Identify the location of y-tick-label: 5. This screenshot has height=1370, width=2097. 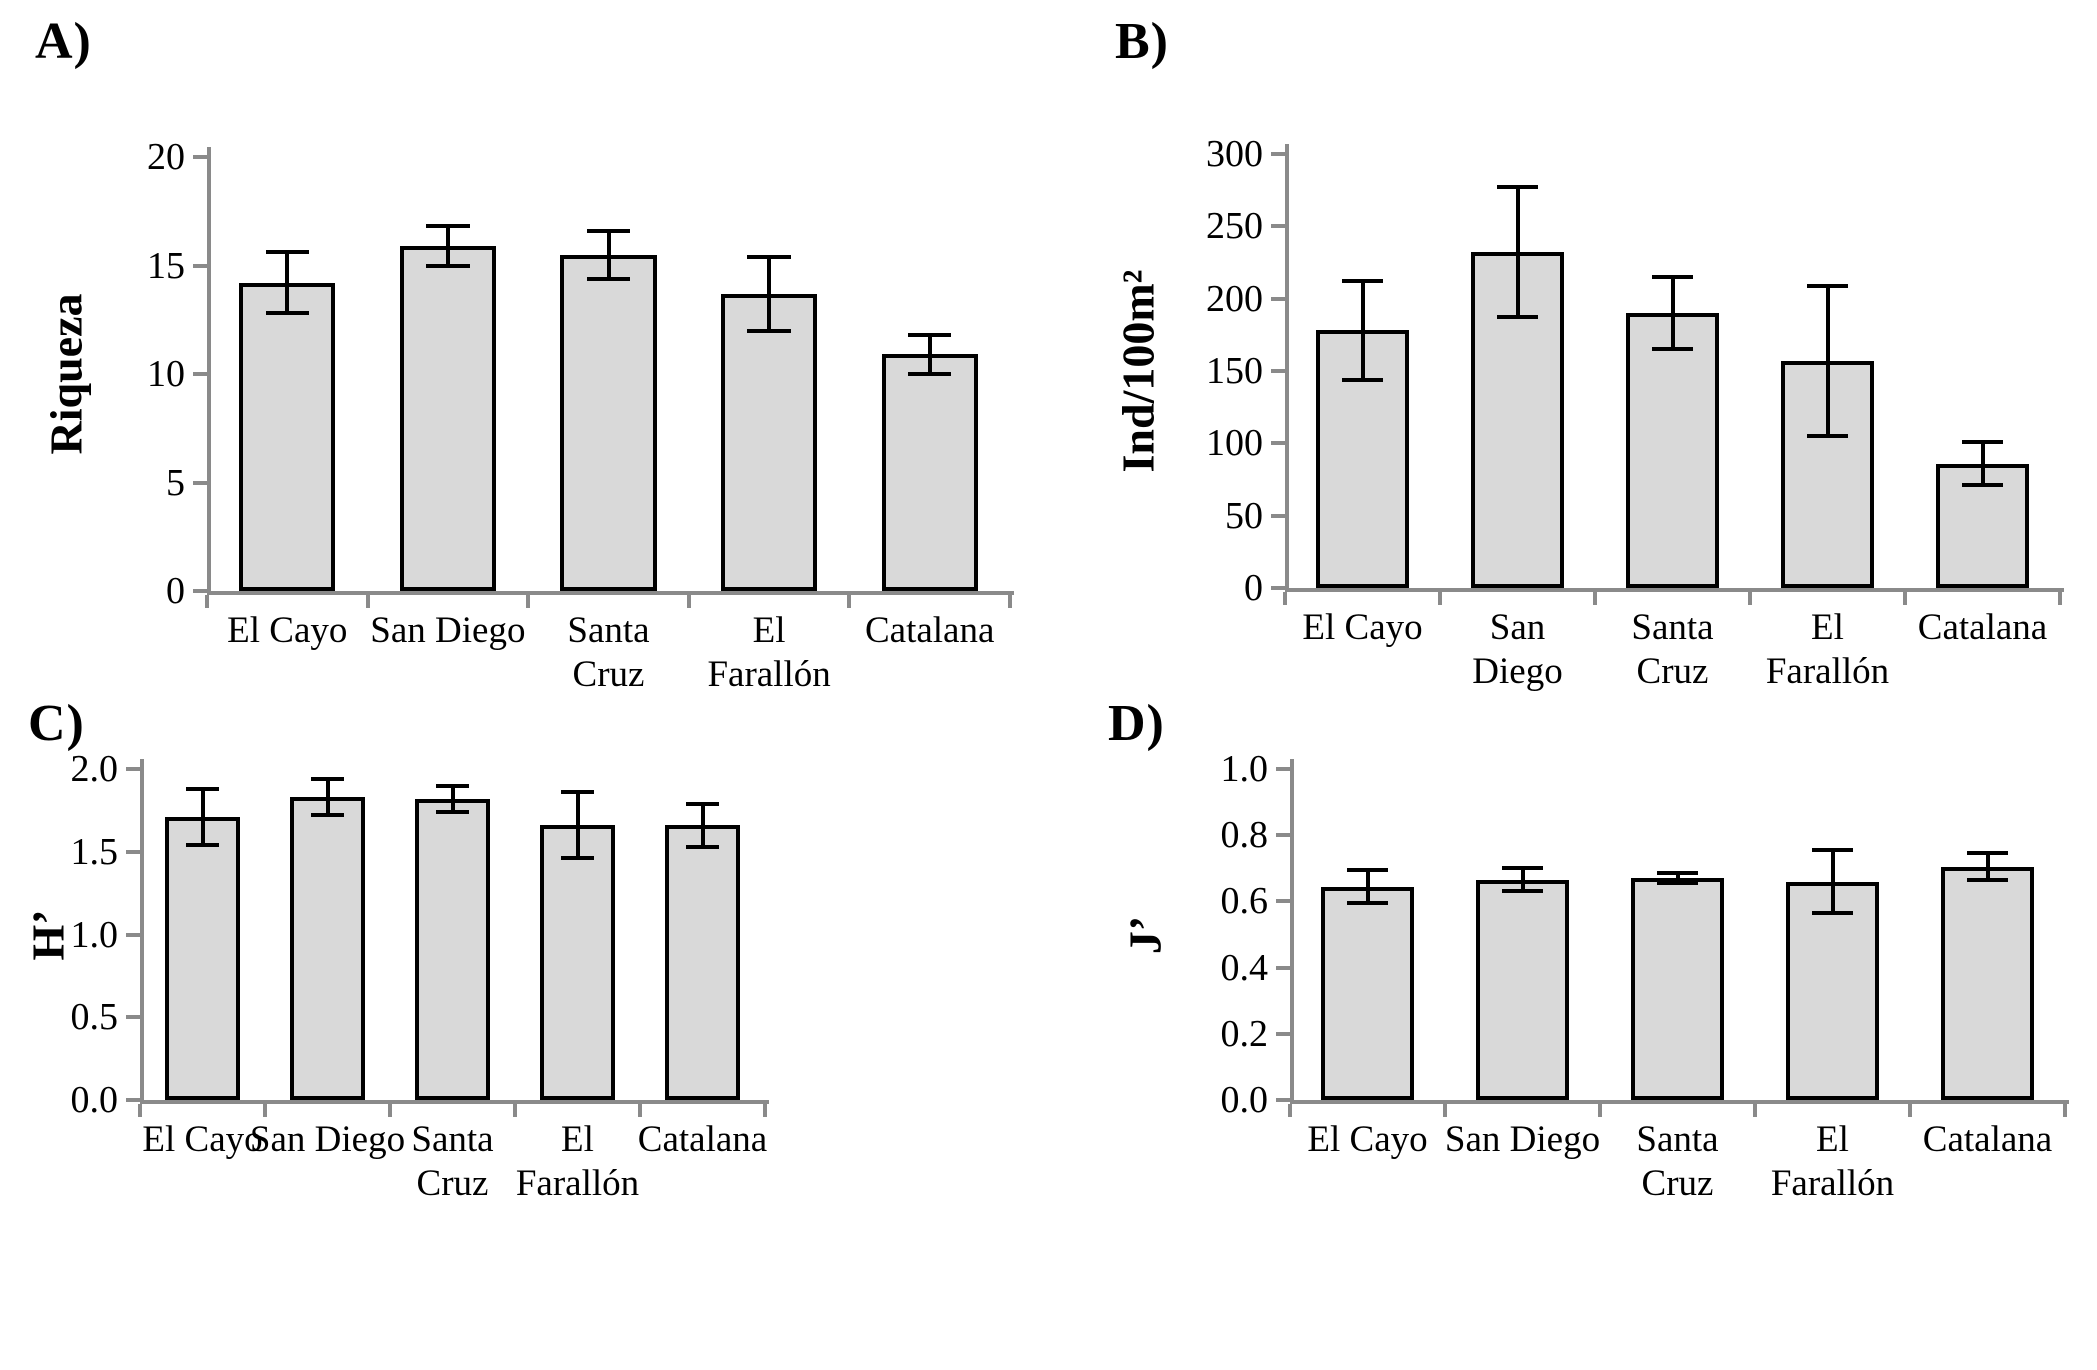
(175, 482).